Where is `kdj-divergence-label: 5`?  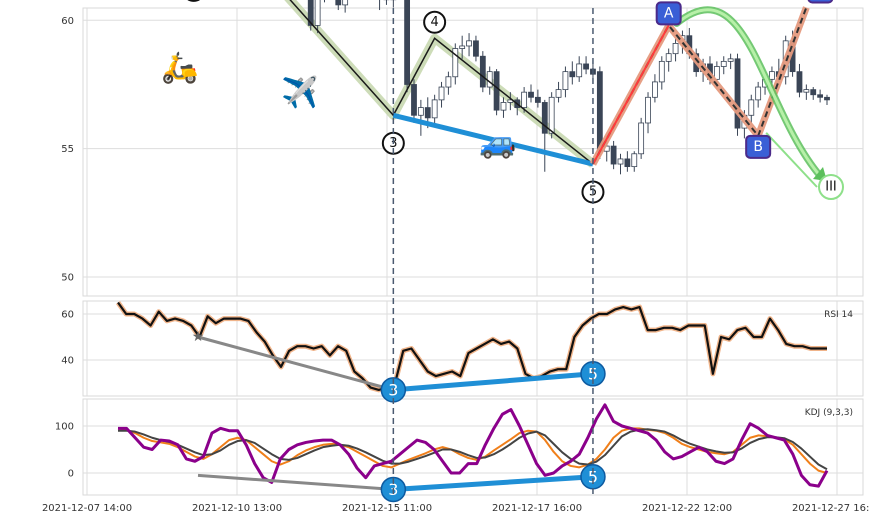
kdj-divergence-label: 5 is located at coordinates (593, 476).